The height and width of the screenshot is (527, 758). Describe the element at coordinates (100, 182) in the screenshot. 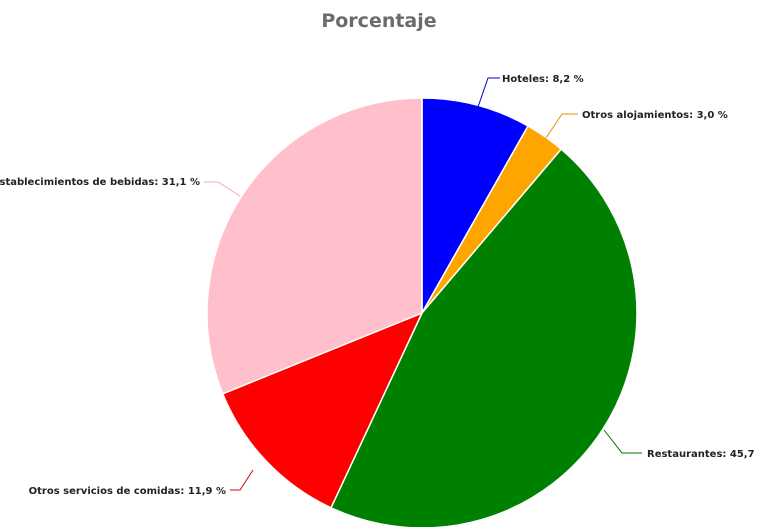

I see `slice-label-5: Establecimientos de bebidas: 31,1 %` at that location.